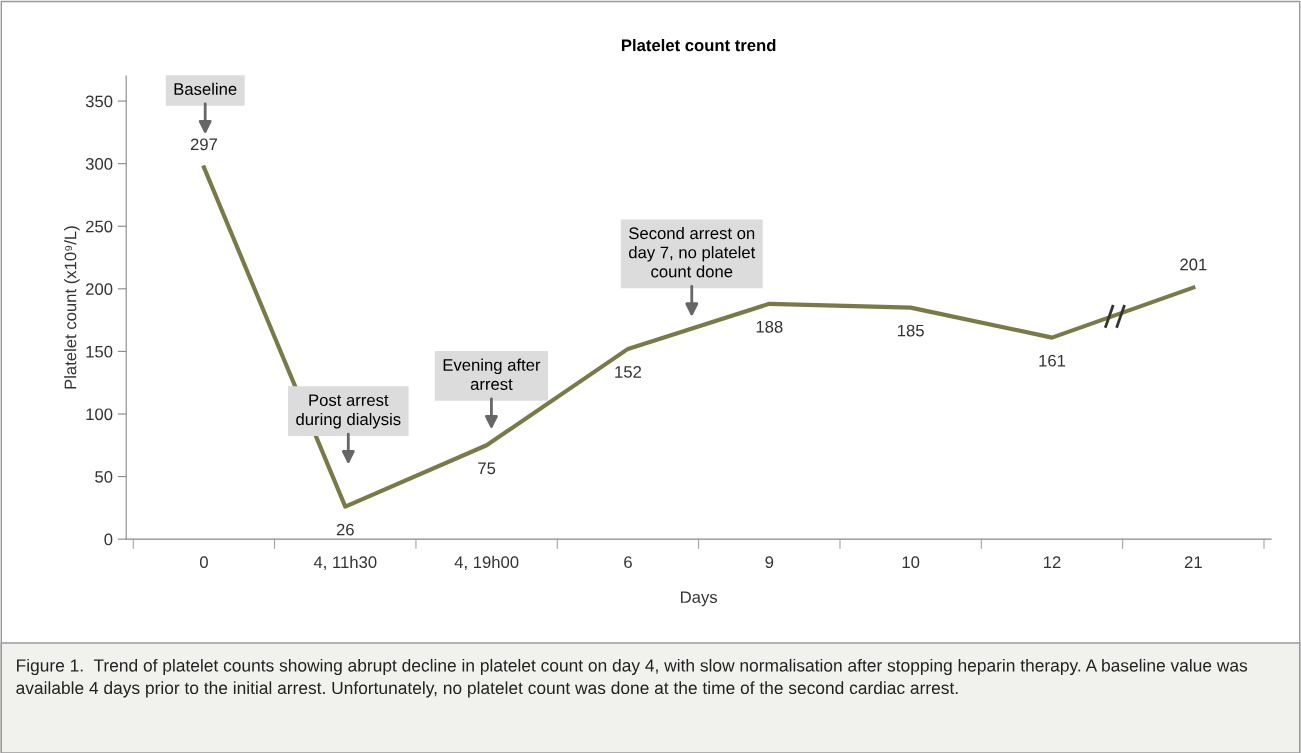  What do you see at coordinates (99, 164) in the screenshot?
I see `y-tick-label: 300` at bounding box center [99, 164].